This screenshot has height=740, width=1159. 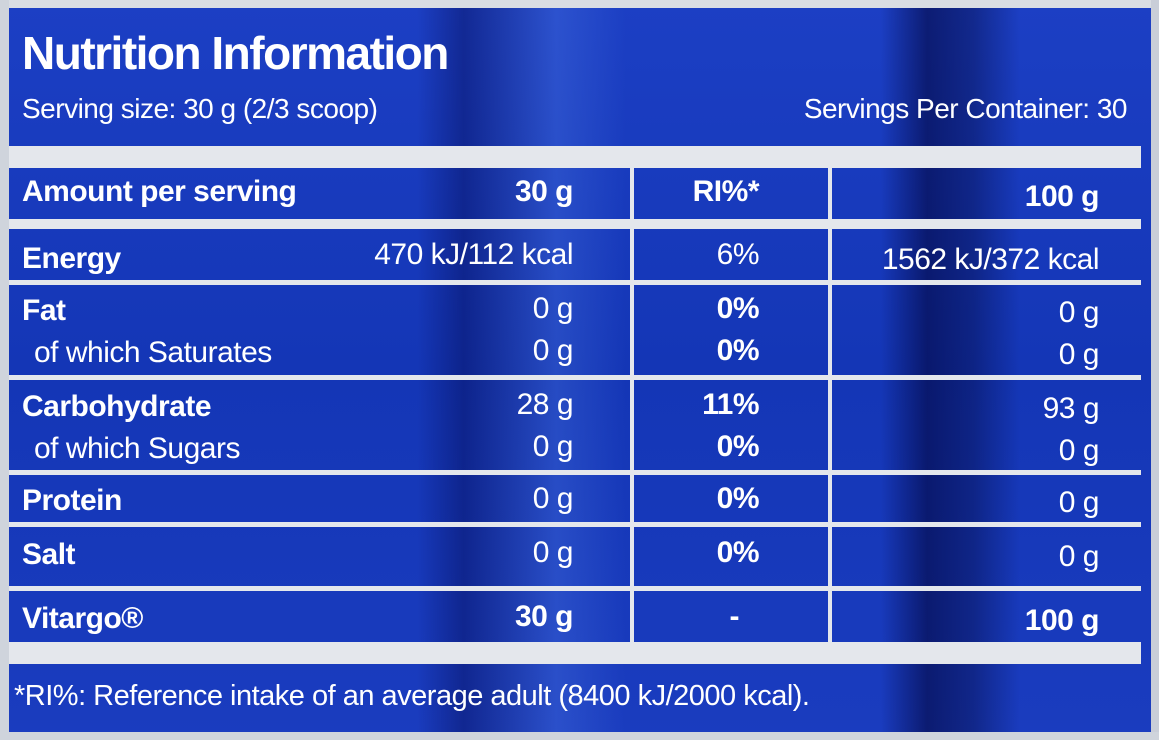 What do you see at coordinates (117, 406) in the screenshot?
I see `row-label: Carbohydrate` at bounding box center [117, 406].